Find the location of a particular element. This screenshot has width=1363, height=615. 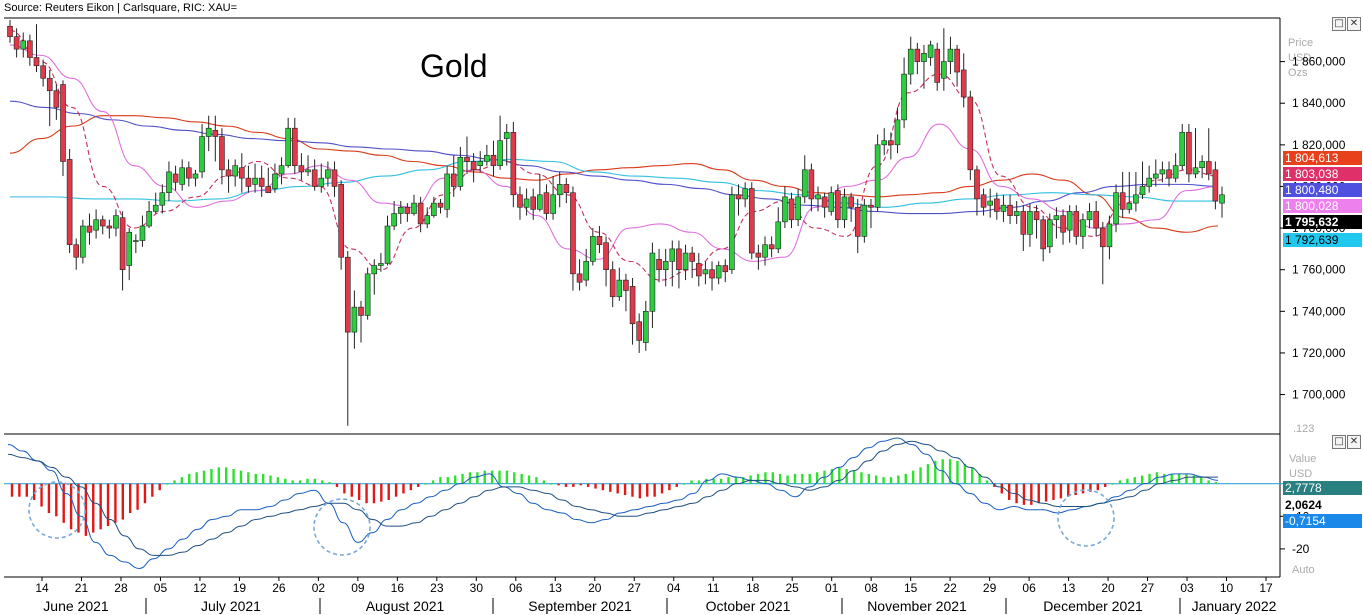

price-badge: 1 800,480 is located at coordinates (1322, 190).